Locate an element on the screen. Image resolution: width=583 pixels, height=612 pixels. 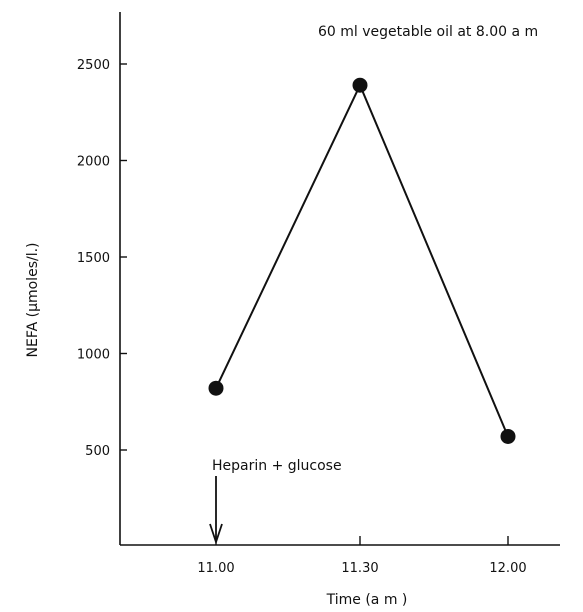
y-tick-label: 1500 is located at coordinates (93, 258).